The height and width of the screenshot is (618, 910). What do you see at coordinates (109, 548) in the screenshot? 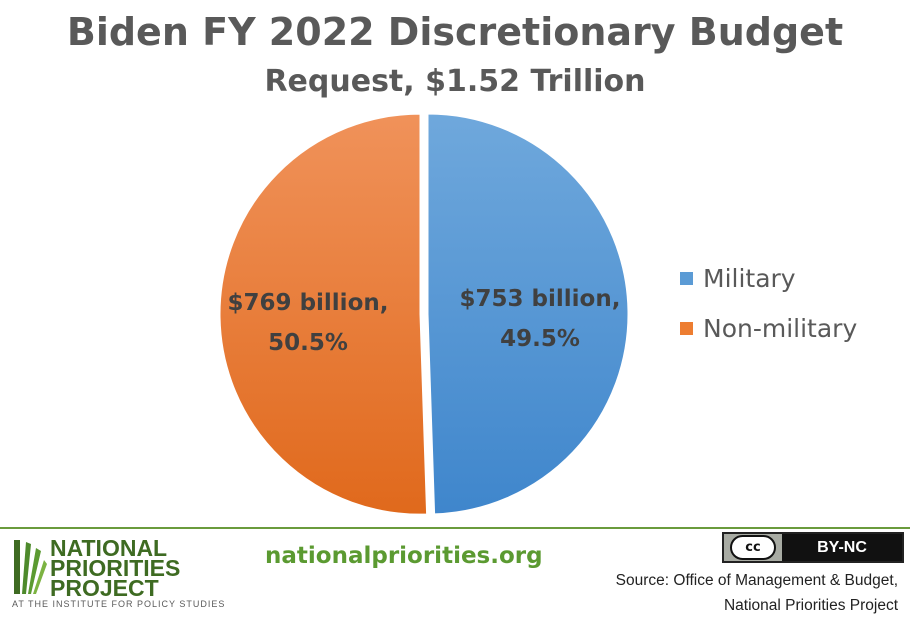
I see `logo-line-1: NATIONAL` at bounding box center [109, 548].